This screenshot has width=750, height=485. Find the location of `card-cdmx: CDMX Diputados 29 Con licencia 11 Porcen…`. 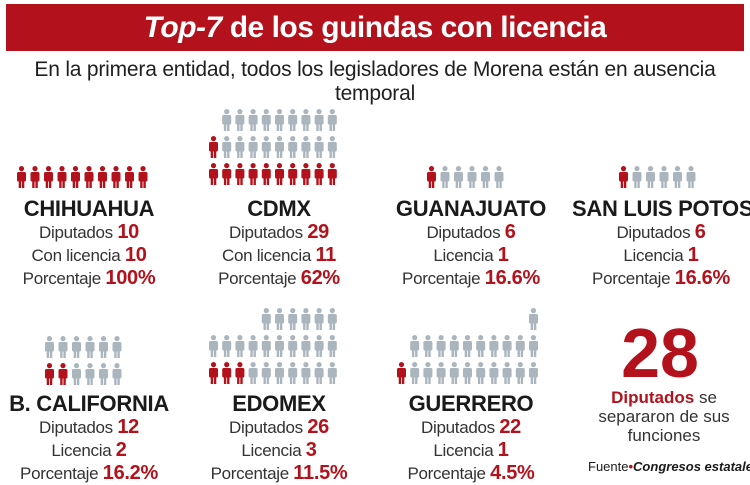

card-cdmx: CDMX Diputados 29 Con licencia 11 Porcen… is located at coordinates (279, 243).